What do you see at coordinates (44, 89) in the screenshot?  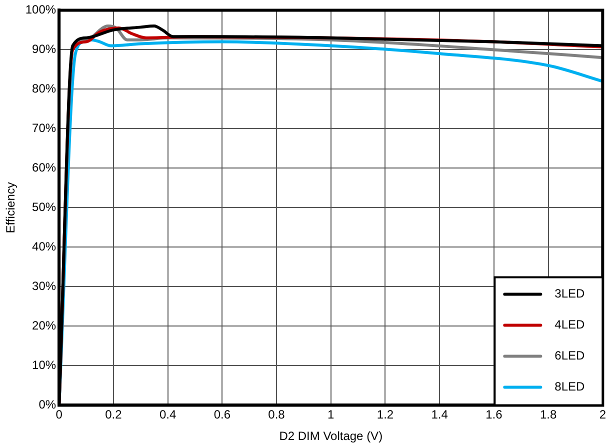 I see `y-tick-label: 80%` at bounding box center [44, 89].